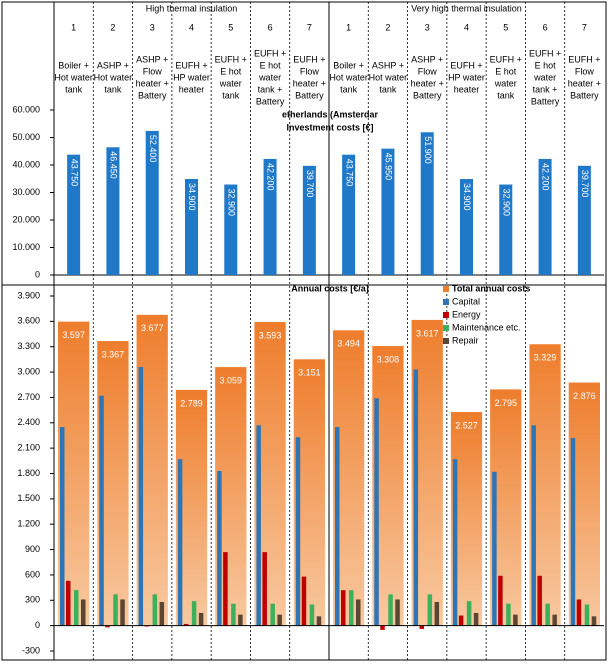  Describe the element at coordinates (26, 247) in the screenshot. I see `y-tick-label: 10.000` at that location.